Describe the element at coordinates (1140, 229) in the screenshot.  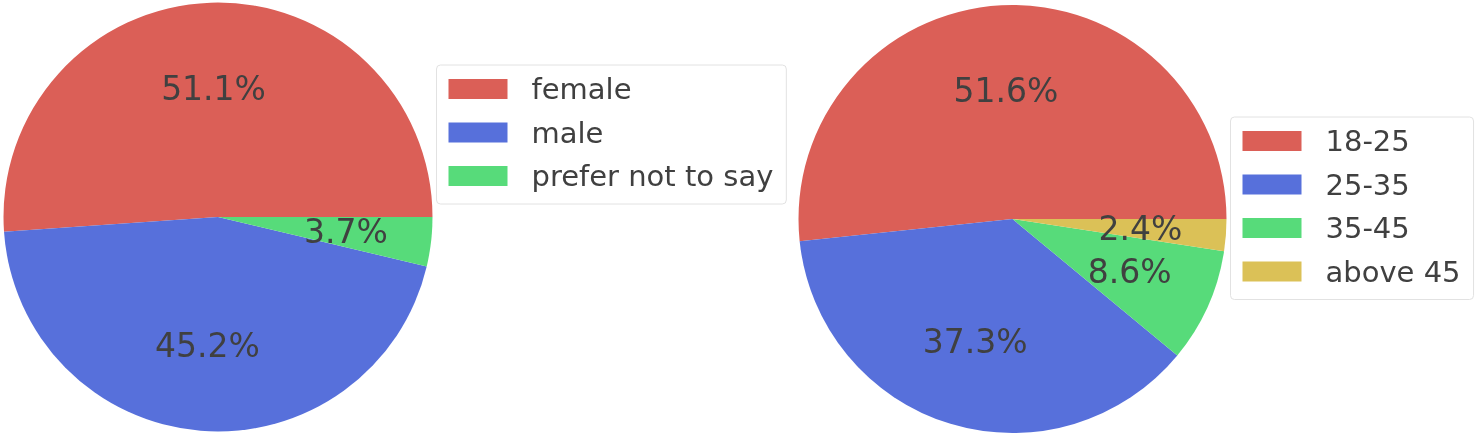
I see `data-label: 2.4%` at that location.